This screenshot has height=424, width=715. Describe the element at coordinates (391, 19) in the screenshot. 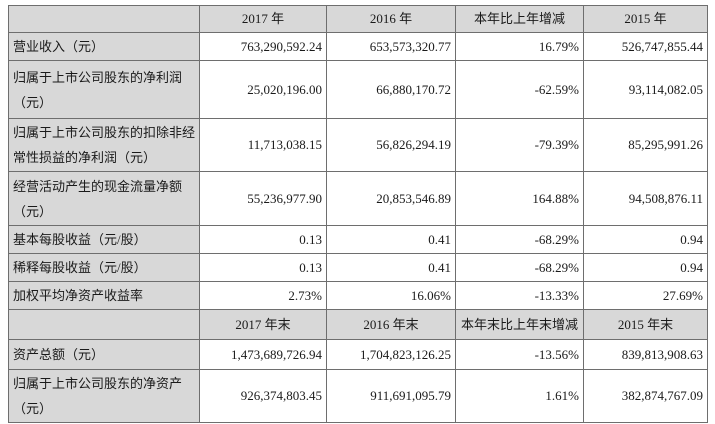

I see `column-header-2016: 2016 年` at that location.